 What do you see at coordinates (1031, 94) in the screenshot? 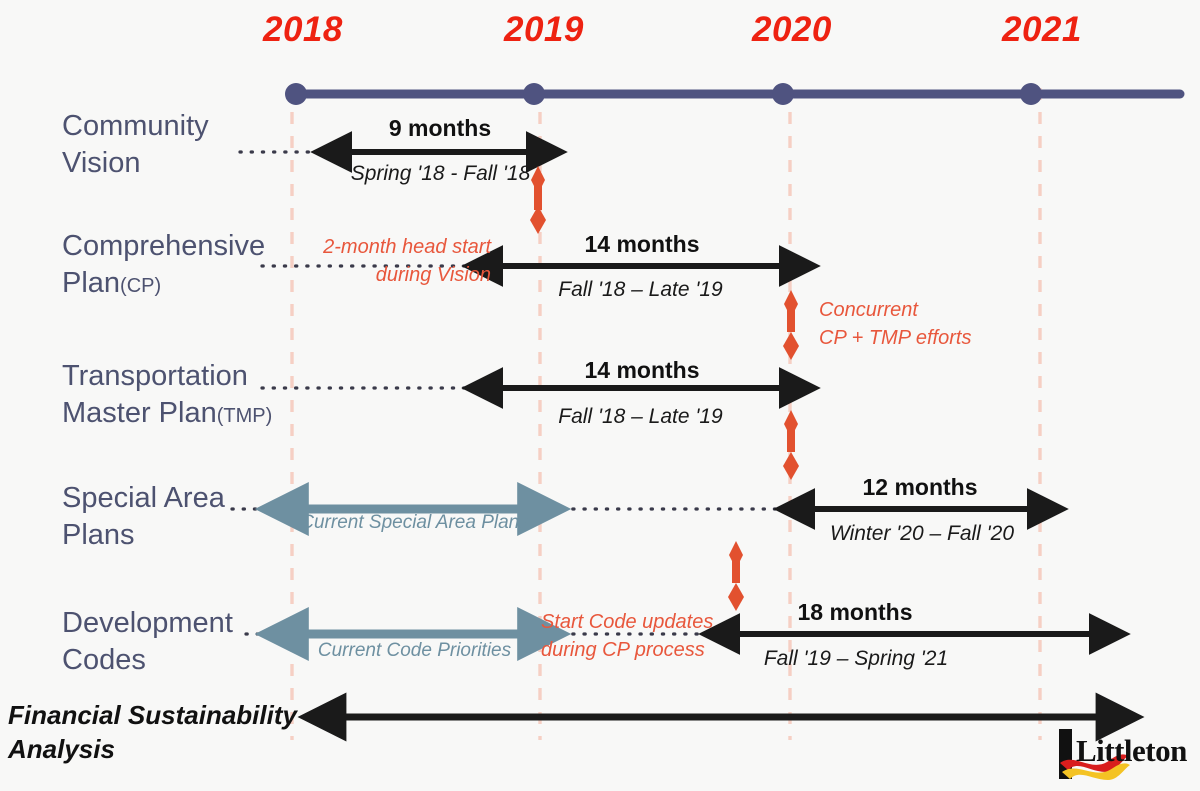
I see `timeline-node-2021` at bounding box center [1031, 94].